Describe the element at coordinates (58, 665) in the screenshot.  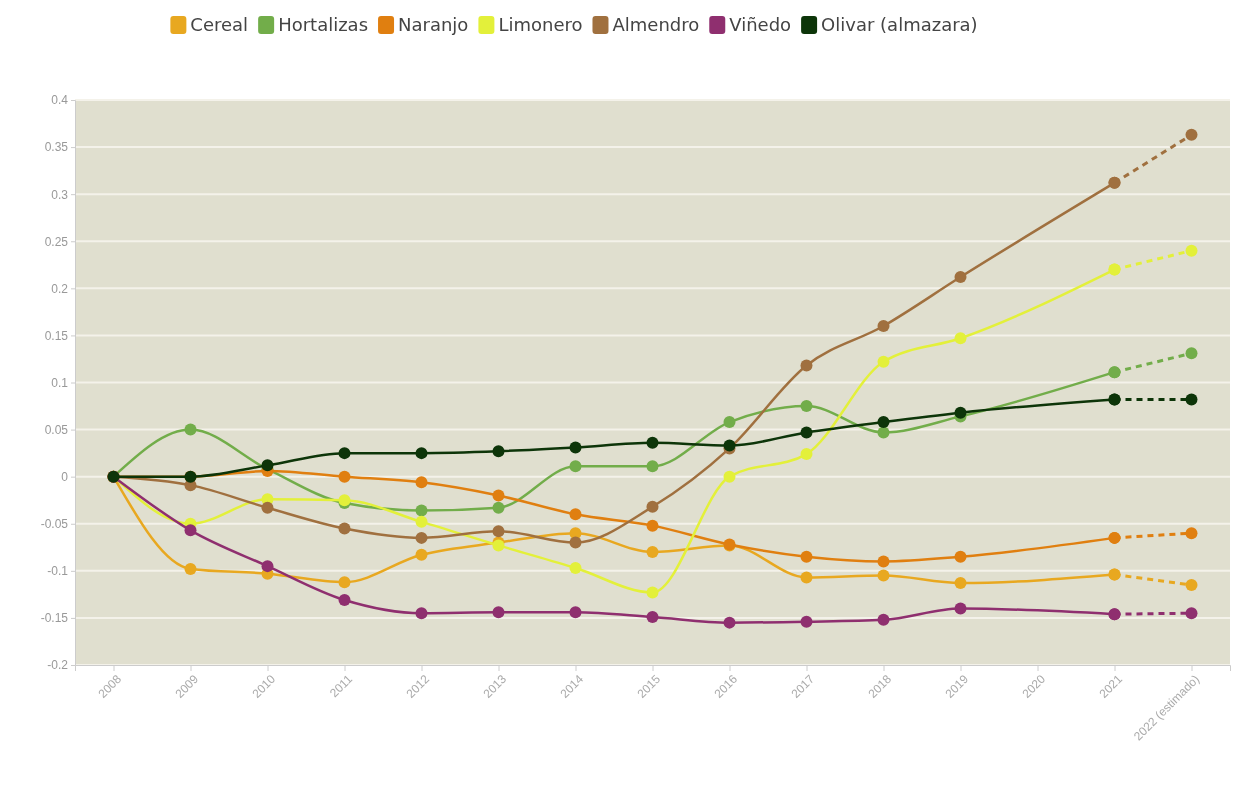
I see `y-tick-label: -0.2` at that location.